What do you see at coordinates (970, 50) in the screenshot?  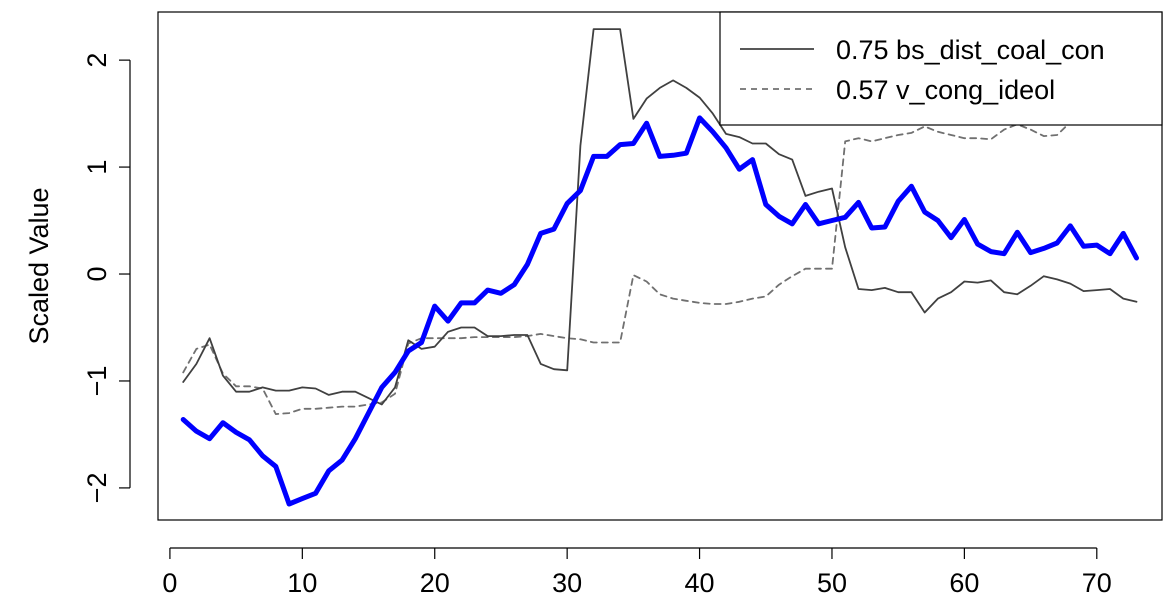 I see `legend-label: 0.75 bs_dist_coal_con` at bounding box center [970, 50].